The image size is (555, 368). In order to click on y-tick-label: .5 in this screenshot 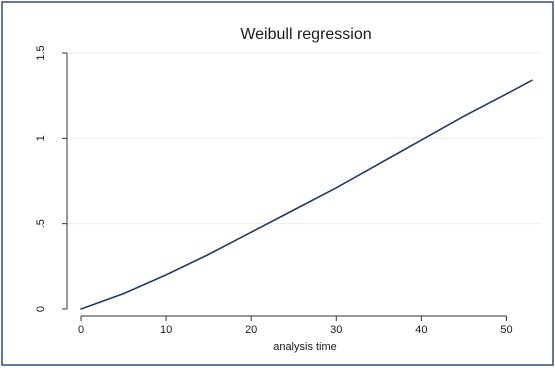, I will do `click(41, 223)`.